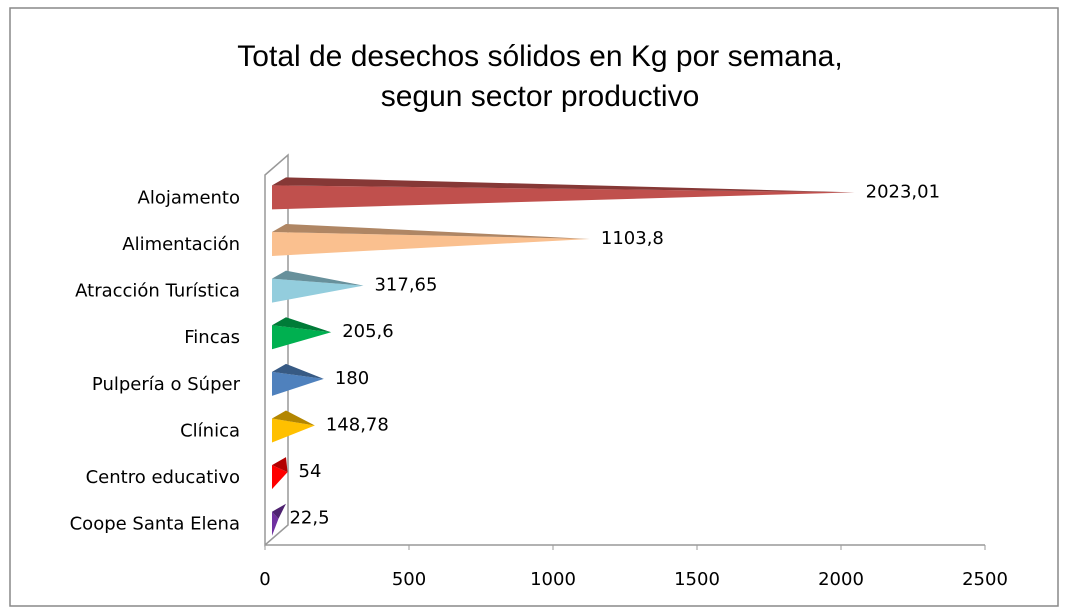 This screenshot has height=610, width=1068. I want to click on y-tick-label: Coope Santa Elena, so click(155, 524).